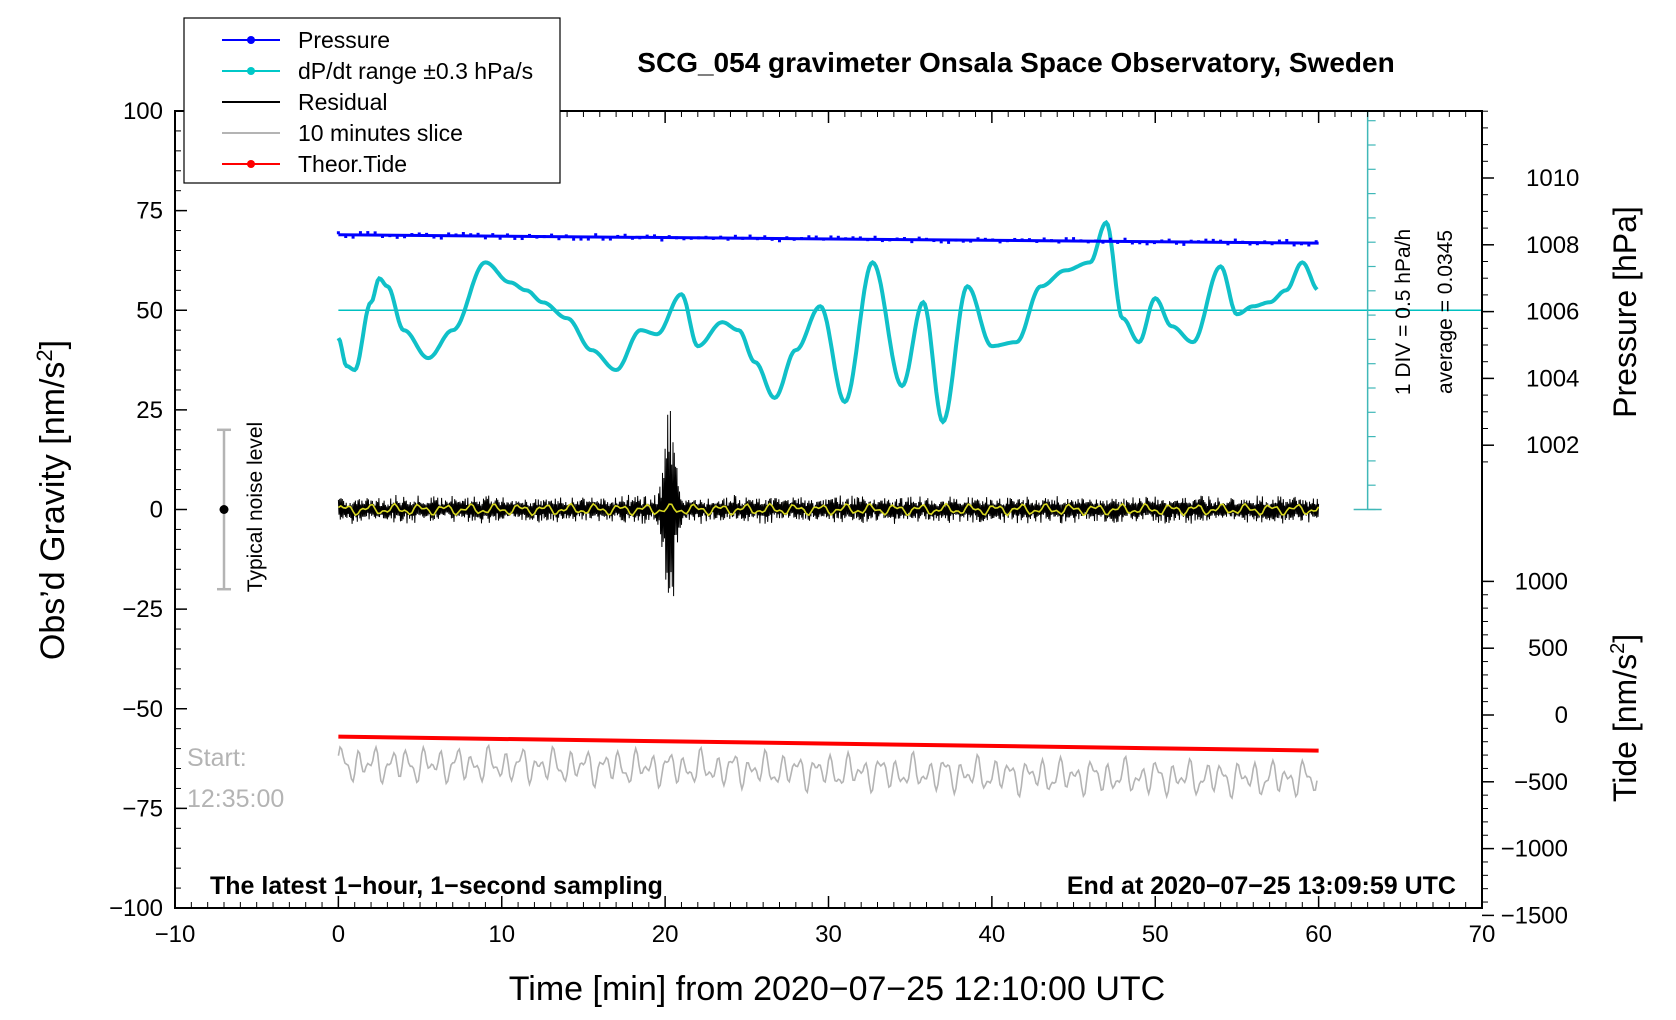  Describe the element at coordinates (338, 934) in the screenshot. I see `x-tick-label: 0` at that location.